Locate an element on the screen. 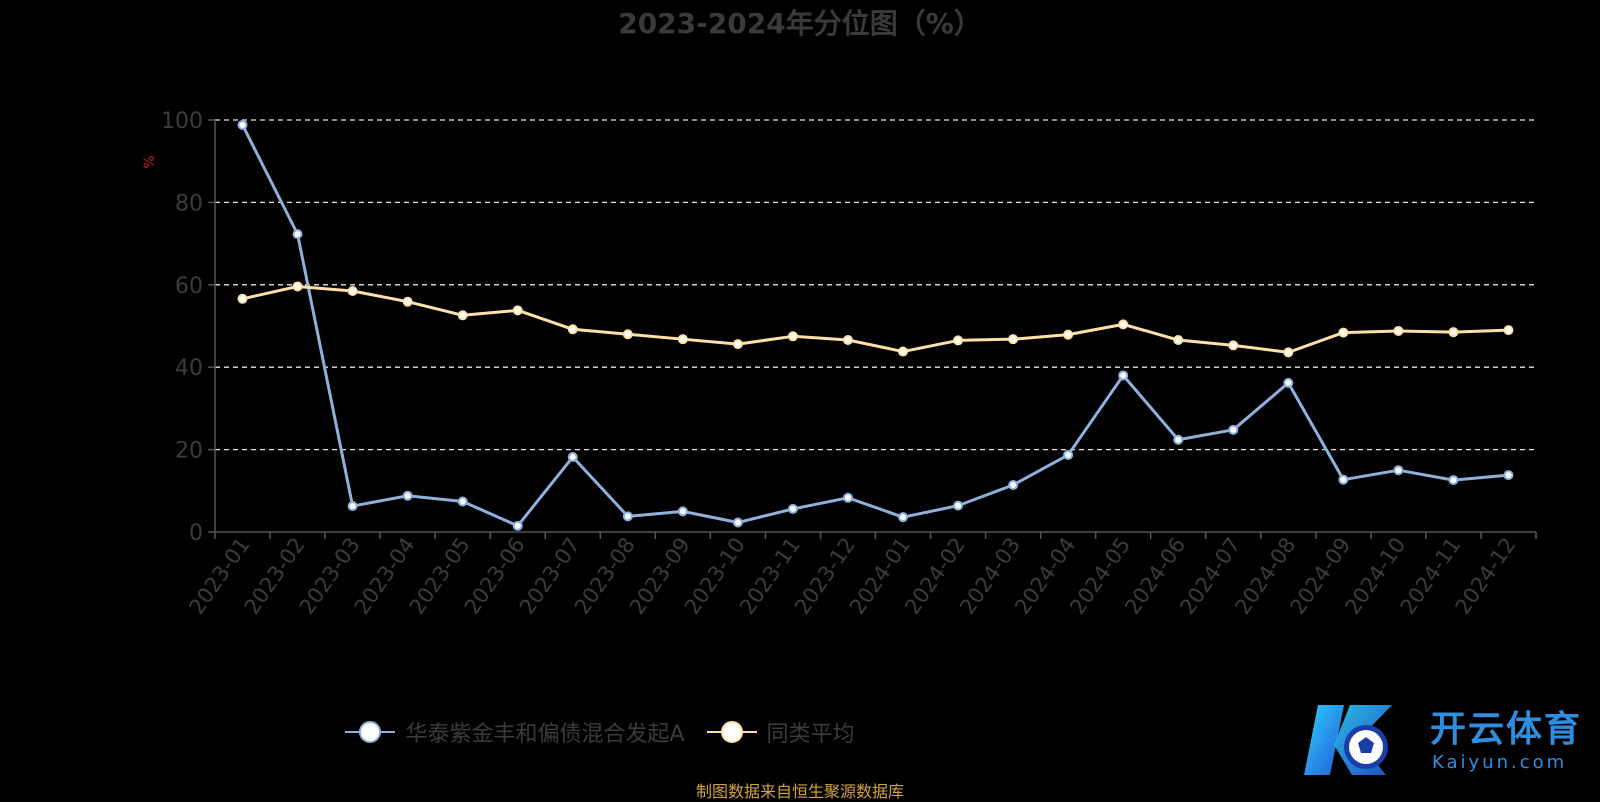  legend-item-fund: 华泰紫金丰和偏债混合发起A is located at coordinates (515, 732).